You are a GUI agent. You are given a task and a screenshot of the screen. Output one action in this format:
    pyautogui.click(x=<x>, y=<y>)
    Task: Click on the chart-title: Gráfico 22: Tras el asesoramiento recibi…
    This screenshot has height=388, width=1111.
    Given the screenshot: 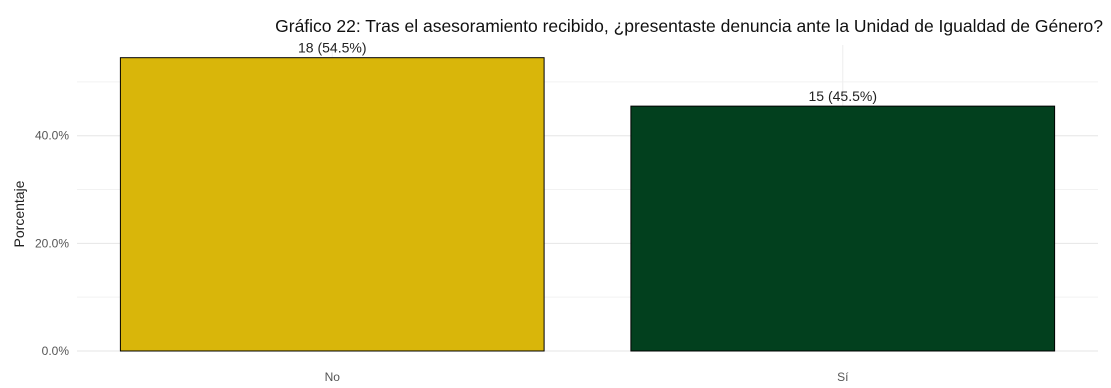 What is the action you would take?
    pyautogui.click(x=689, y=26)
    